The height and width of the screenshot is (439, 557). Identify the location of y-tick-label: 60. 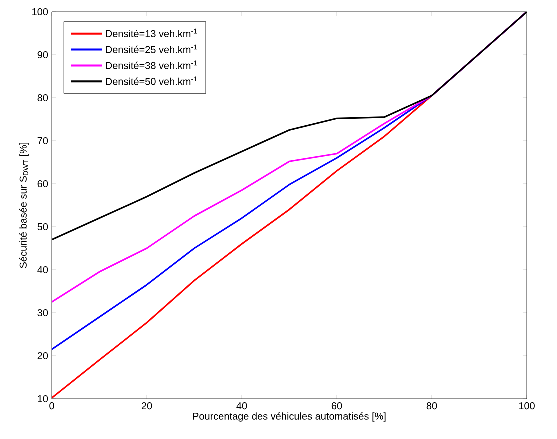
(43, 184).